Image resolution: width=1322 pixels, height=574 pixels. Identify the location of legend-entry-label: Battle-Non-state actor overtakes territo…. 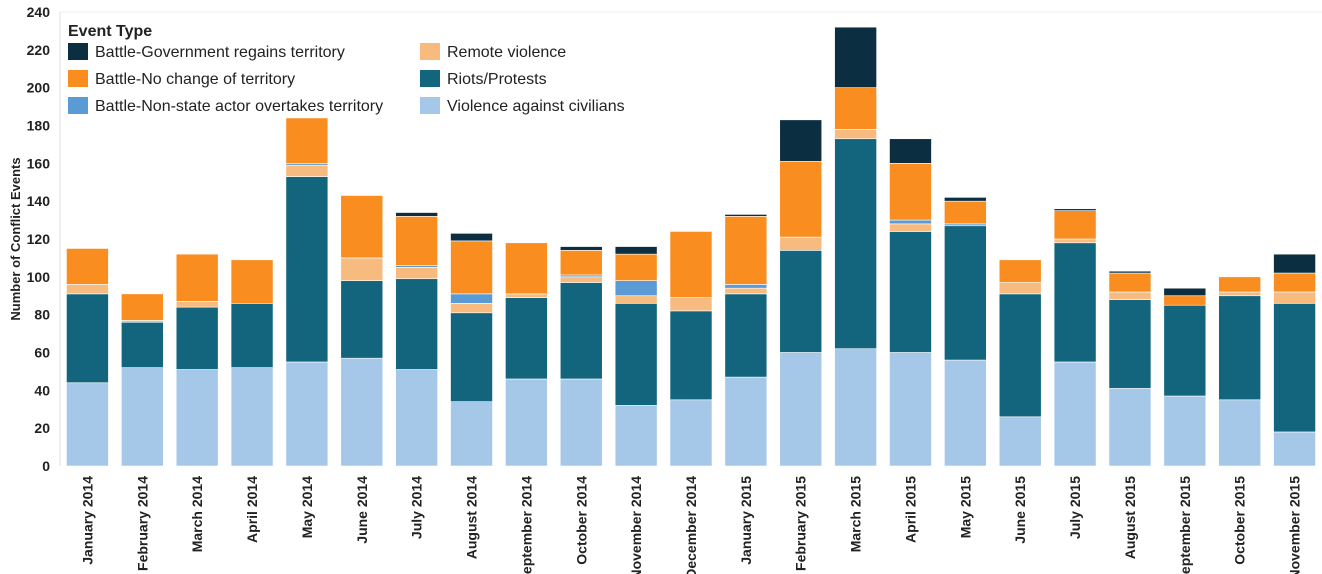
(239, 106).